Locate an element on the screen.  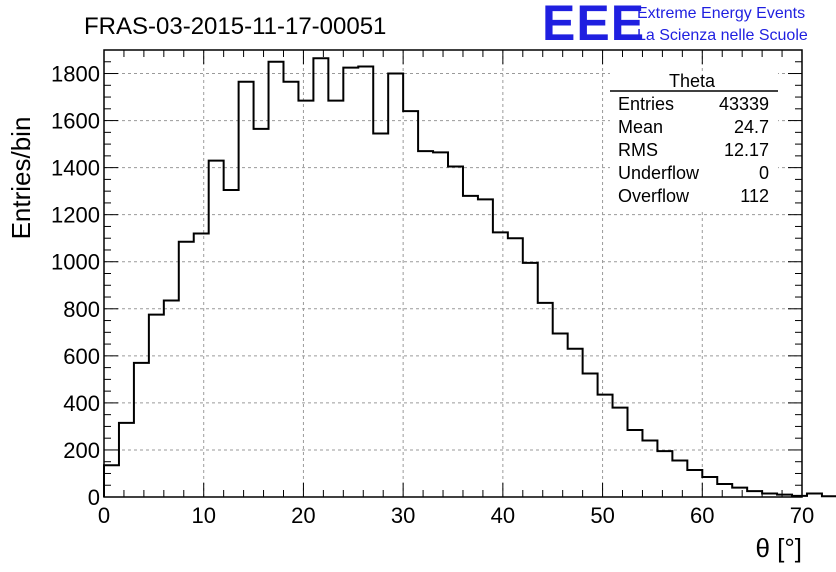
stats-box-title: Theta is located at coordinates (692, 81).